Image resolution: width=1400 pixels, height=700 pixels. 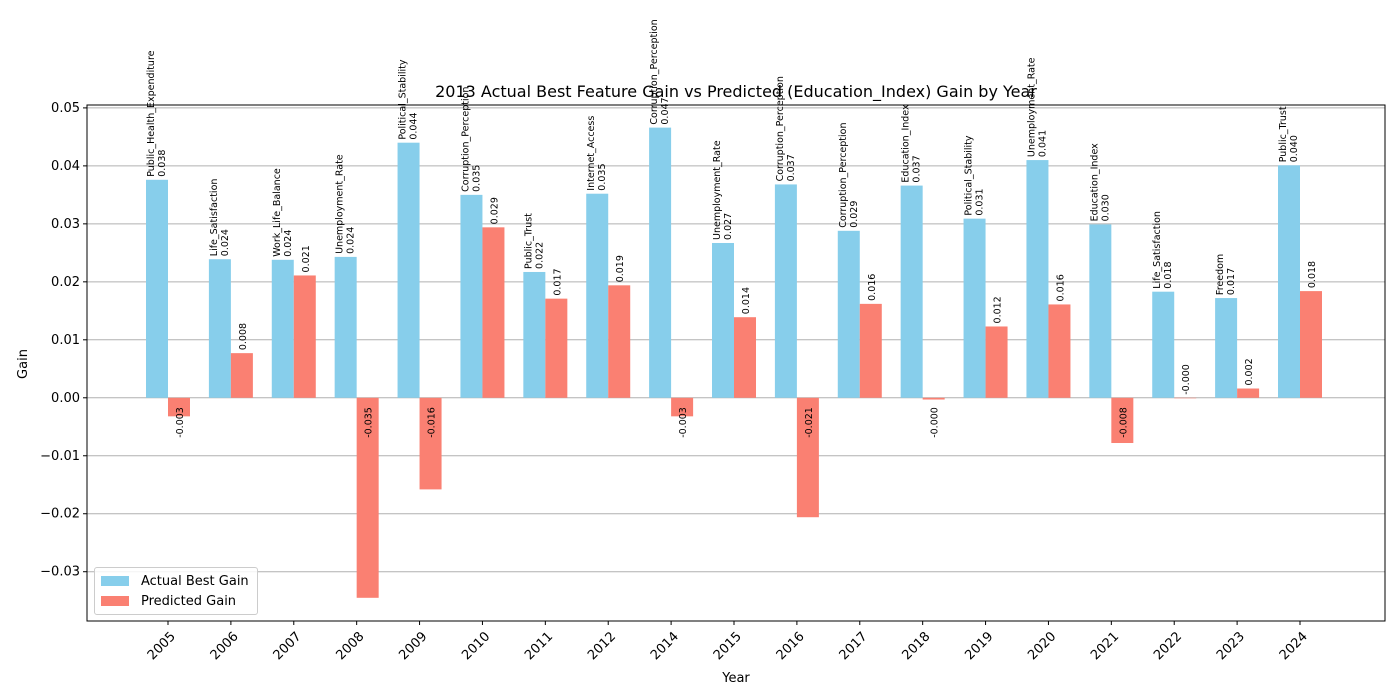 What do you see at coordinates (243, 336) in the screenshot?
I see `value-label-predicted: 0.008` at bounding box center [243, 336].